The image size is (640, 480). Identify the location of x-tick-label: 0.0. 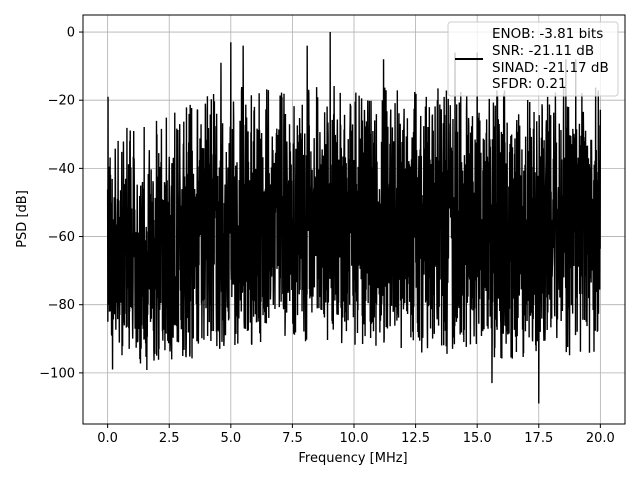
(107, 438).